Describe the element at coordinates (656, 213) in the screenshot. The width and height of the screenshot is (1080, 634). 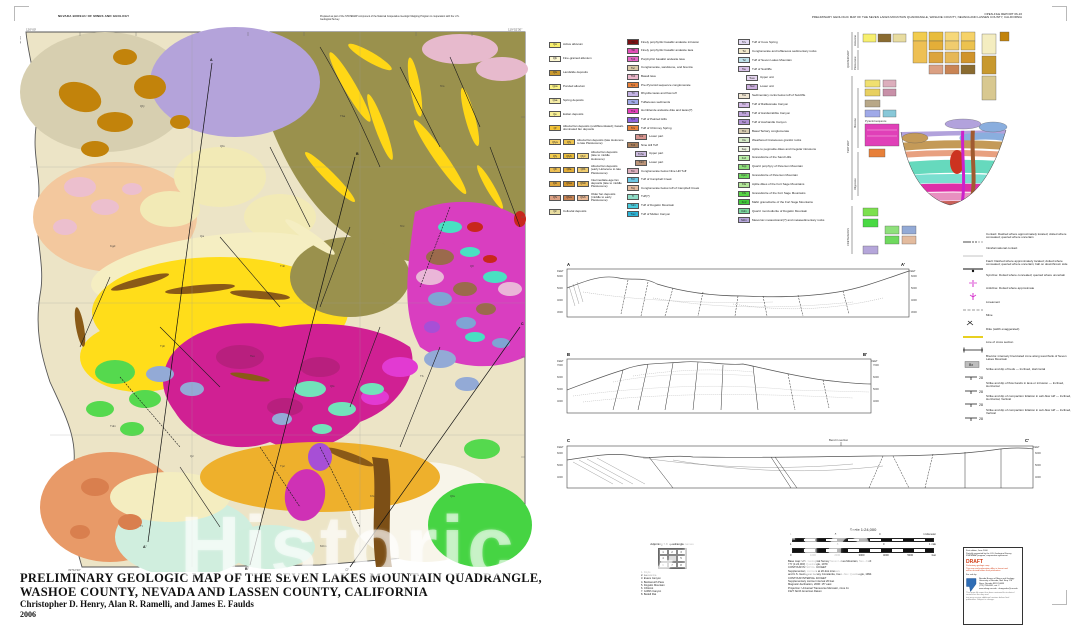
I see `legend-entry-label: Tuff of Mullen Canyon` at that location.